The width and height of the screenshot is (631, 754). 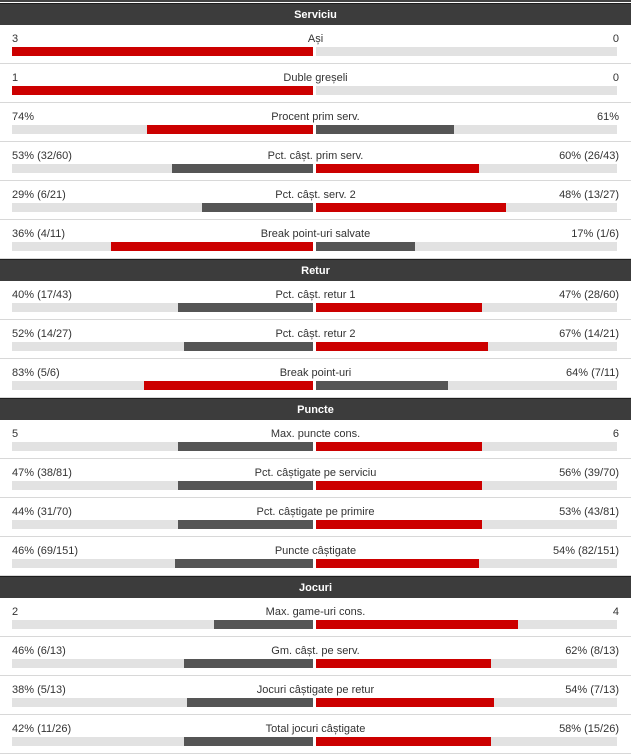 I want to click on player2-value: 0, so click(x=615, y=39).